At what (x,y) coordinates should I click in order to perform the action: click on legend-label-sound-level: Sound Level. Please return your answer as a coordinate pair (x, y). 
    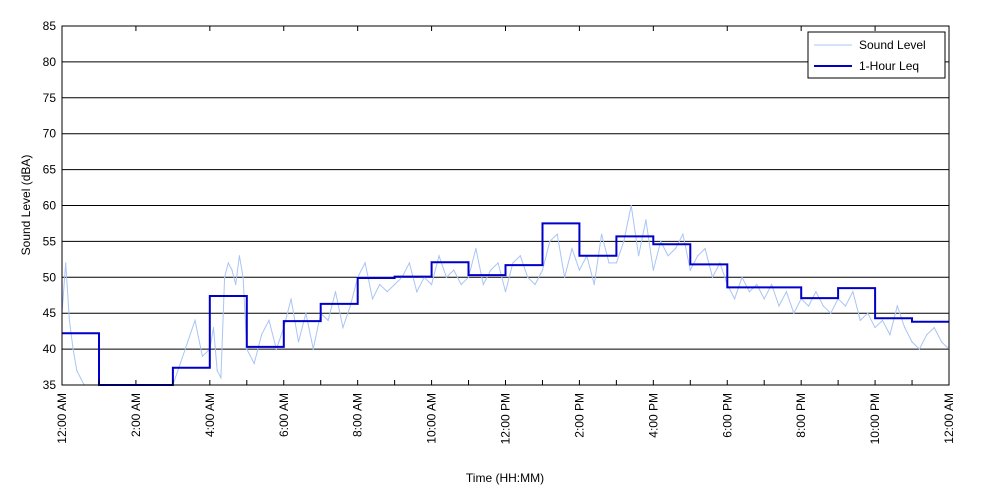
    Looking at the image, I should click on (892, 45).